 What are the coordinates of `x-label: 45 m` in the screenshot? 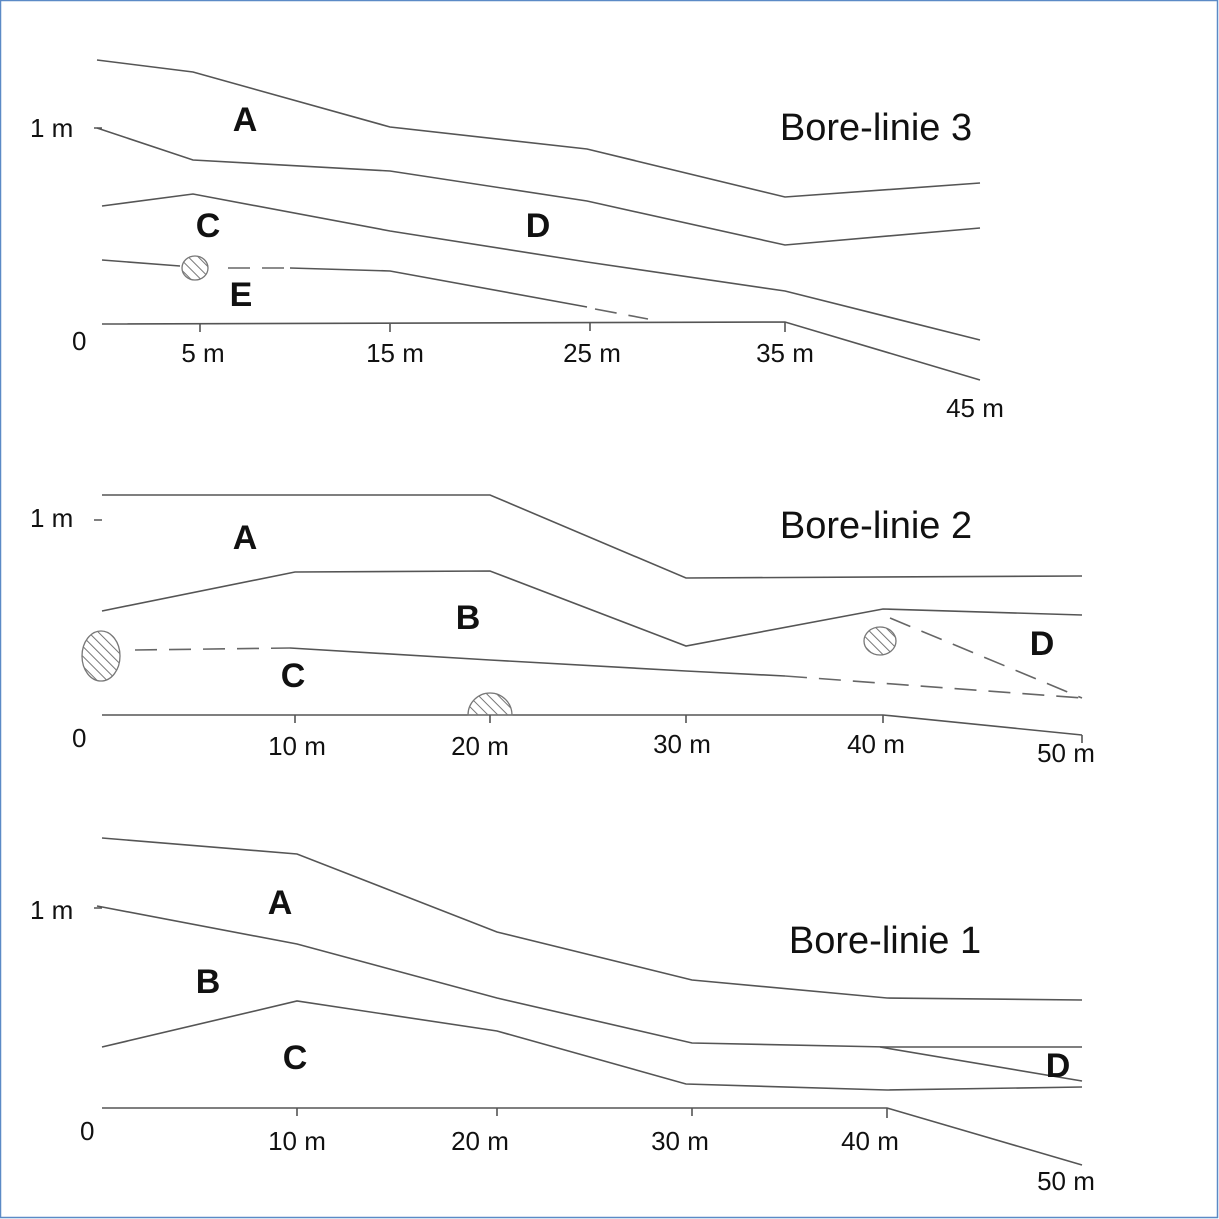 It's located at (975, 408).